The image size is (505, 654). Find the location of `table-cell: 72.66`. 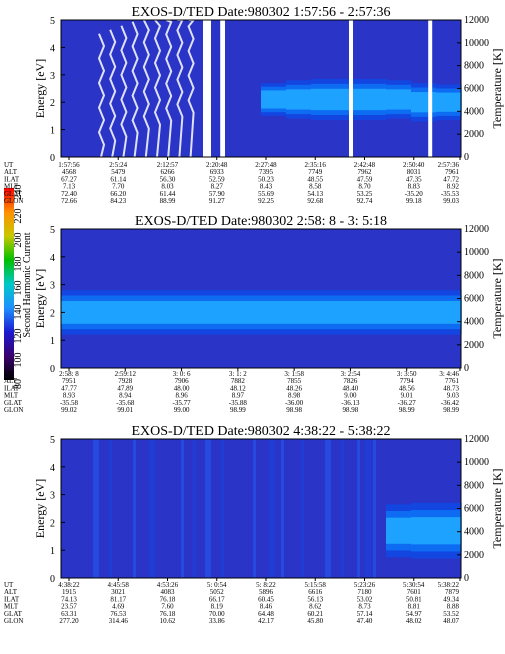

table-cell: 72.66 is located at coordinates (69, 201).